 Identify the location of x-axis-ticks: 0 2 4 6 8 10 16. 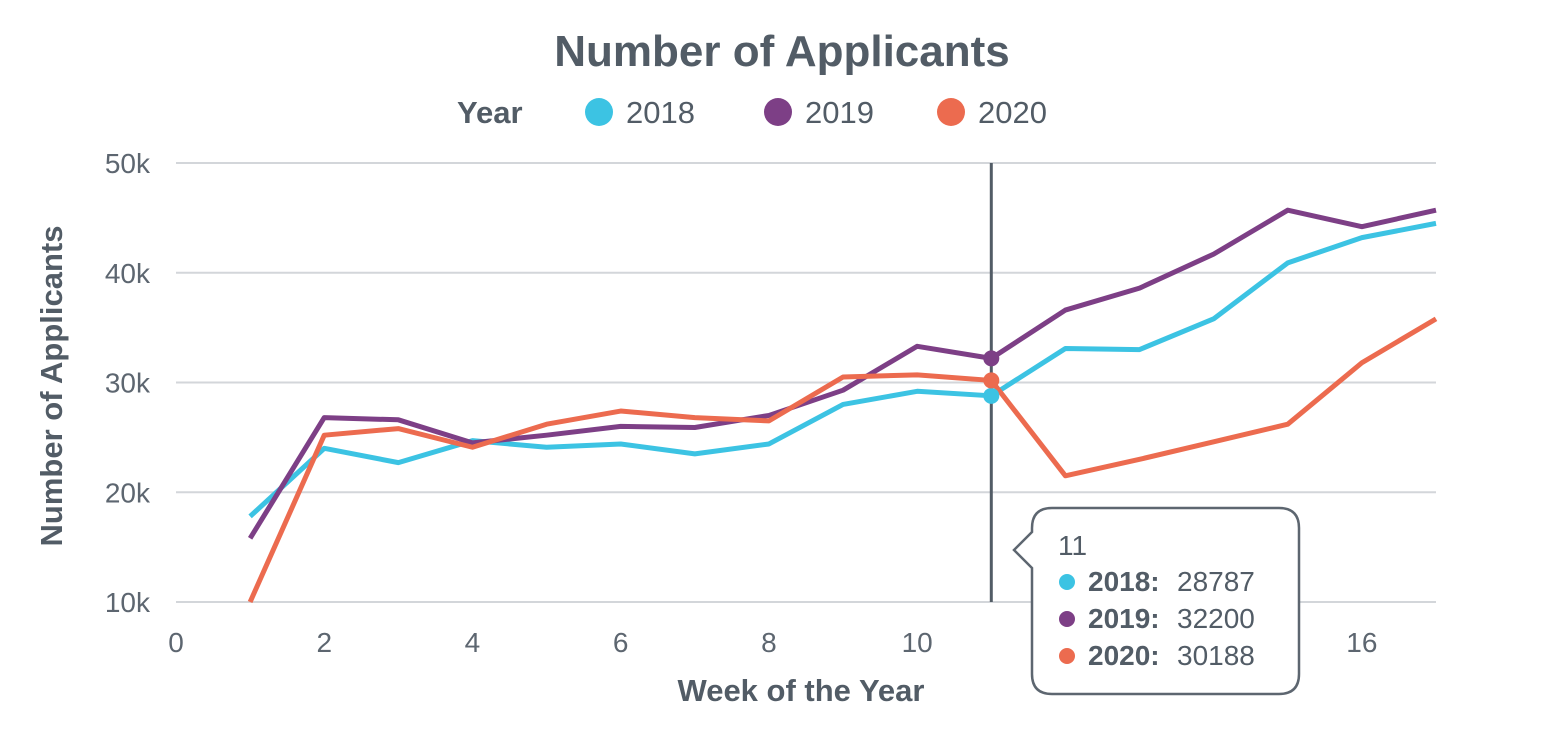
(772, 642).